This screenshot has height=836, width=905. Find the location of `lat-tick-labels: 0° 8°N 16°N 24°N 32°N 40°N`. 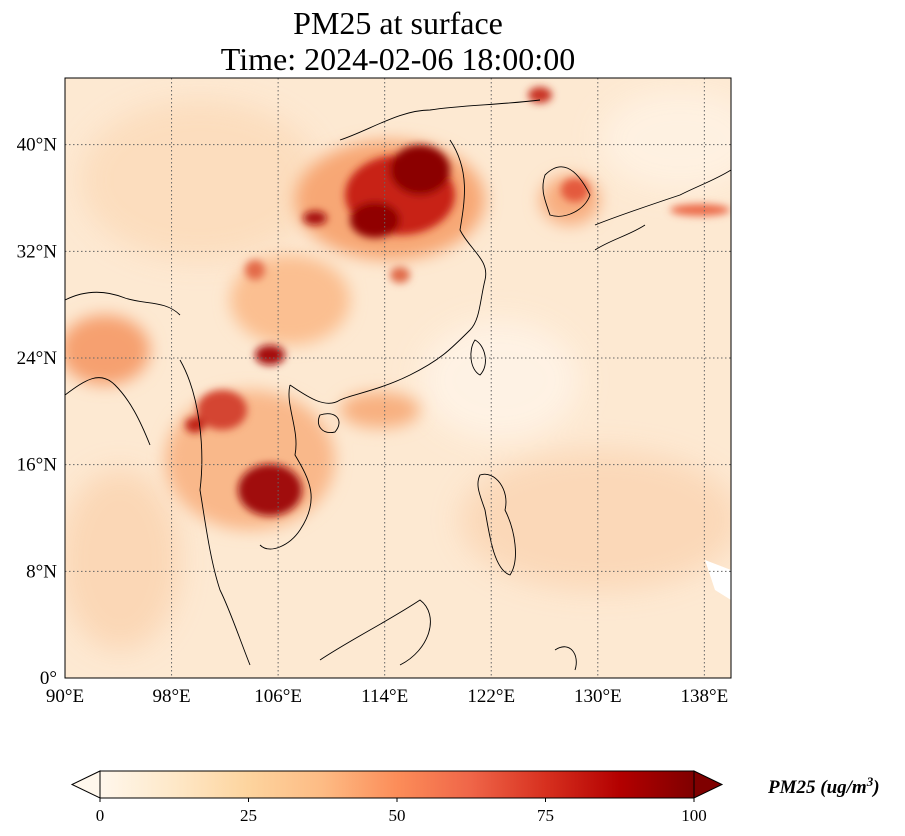

lat-tick-labels: 0° 8°N 16°N 24°N 32°N 40°N is located at coordinates (37, 412).